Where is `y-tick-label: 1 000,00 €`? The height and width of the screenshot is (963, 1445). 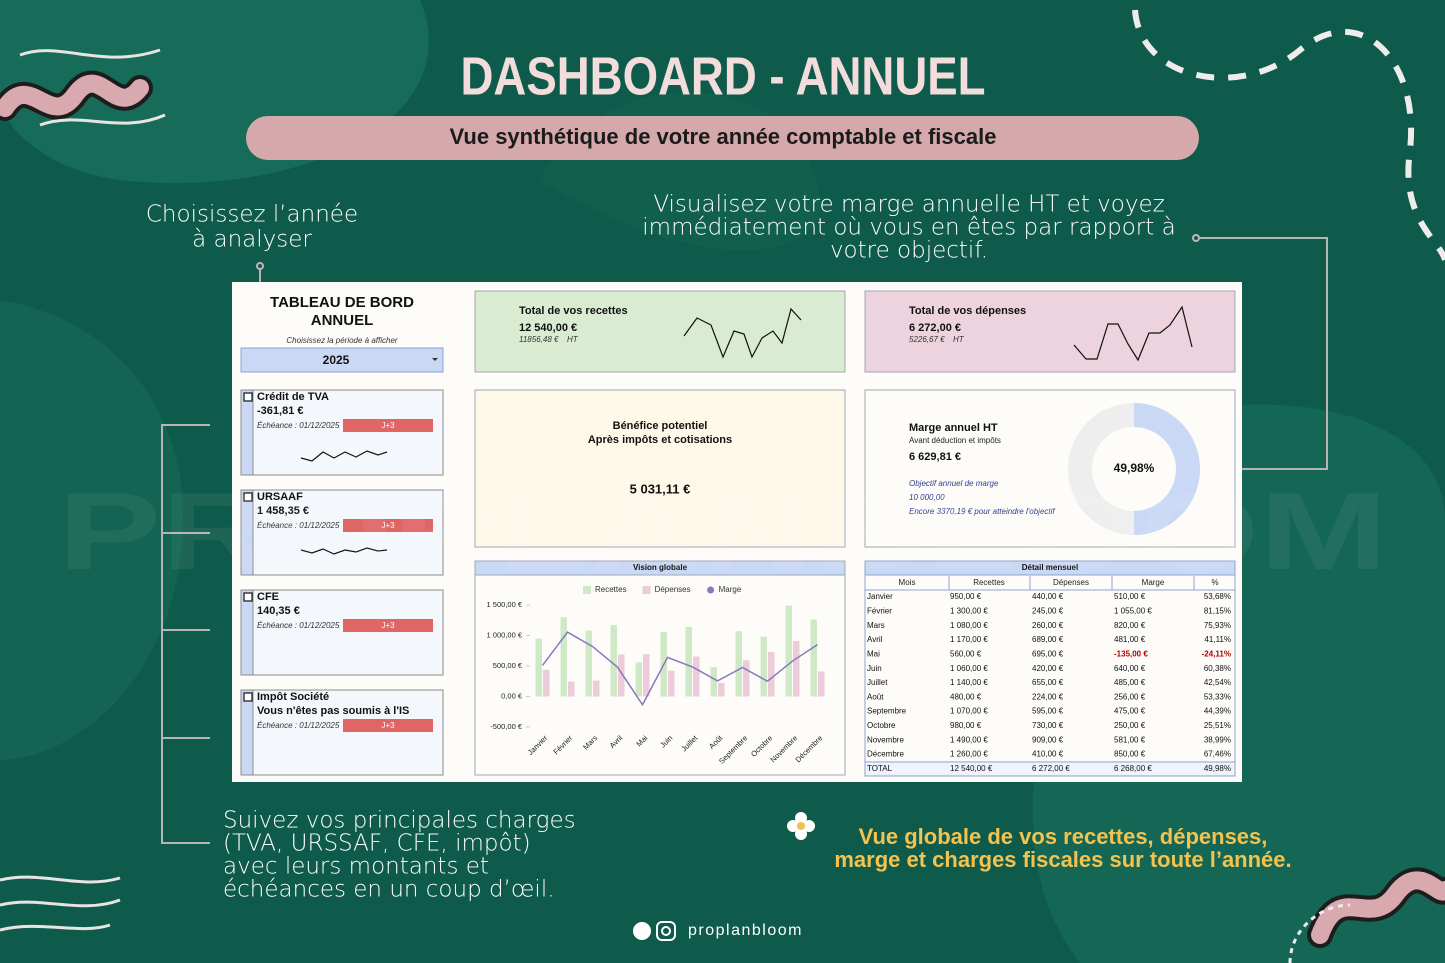
y-tick-label: 1 000,00 € is located at coordinates (505, 634).